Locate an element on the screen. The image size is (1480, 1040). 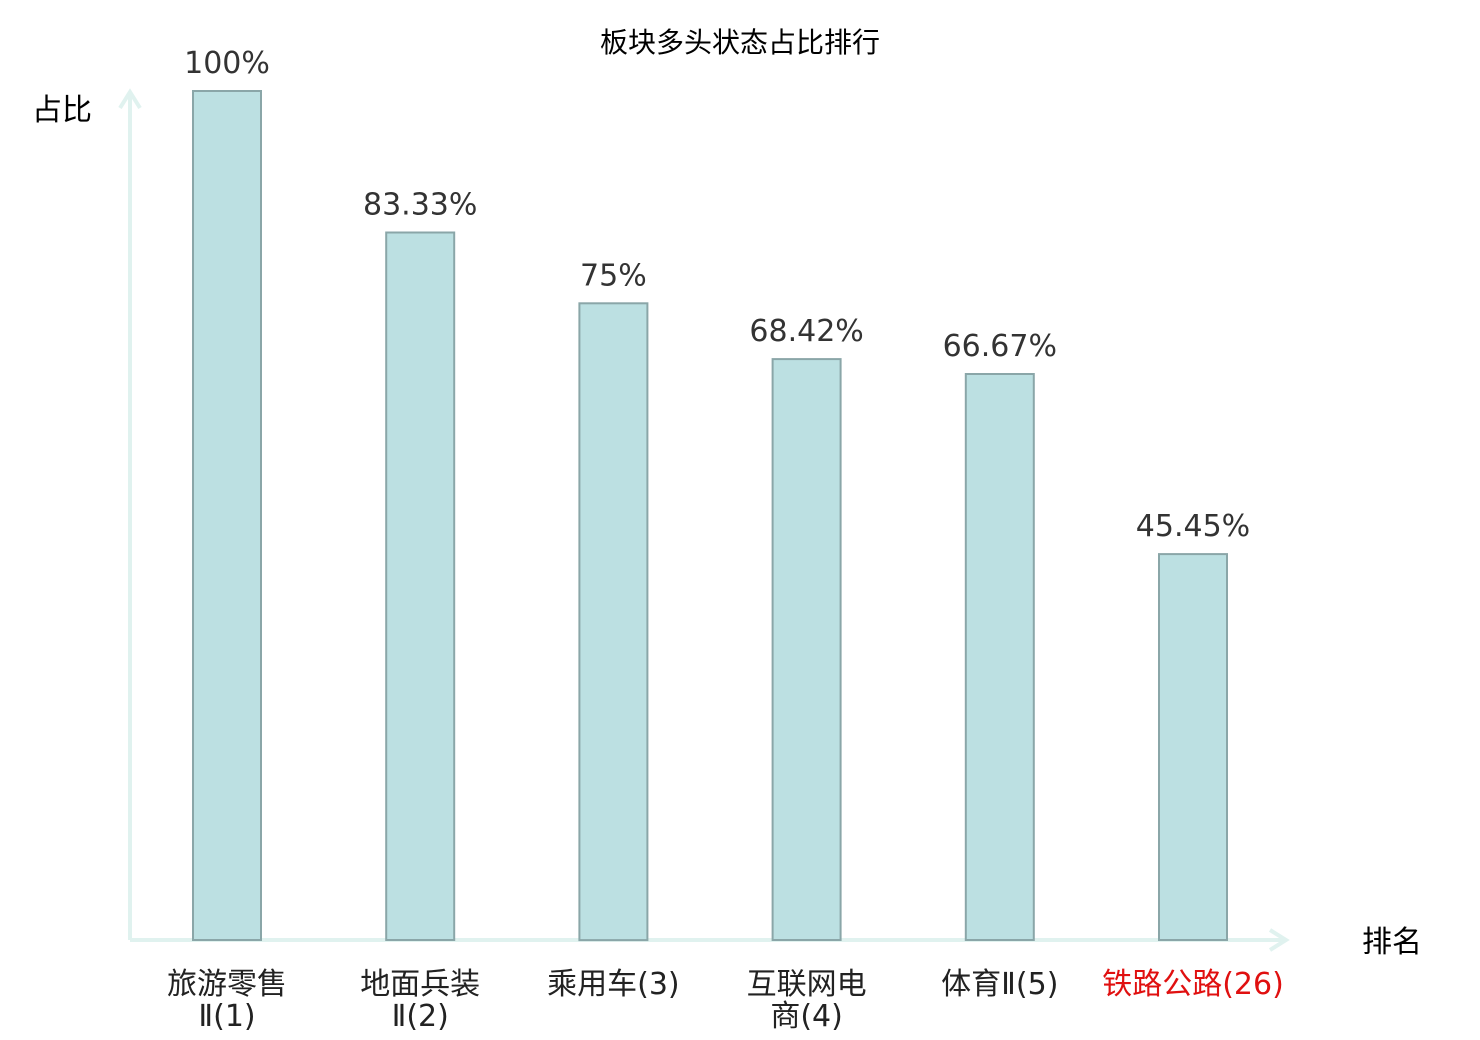
category-label-3: 乘用车(3) is located at coordinates (613, 984).